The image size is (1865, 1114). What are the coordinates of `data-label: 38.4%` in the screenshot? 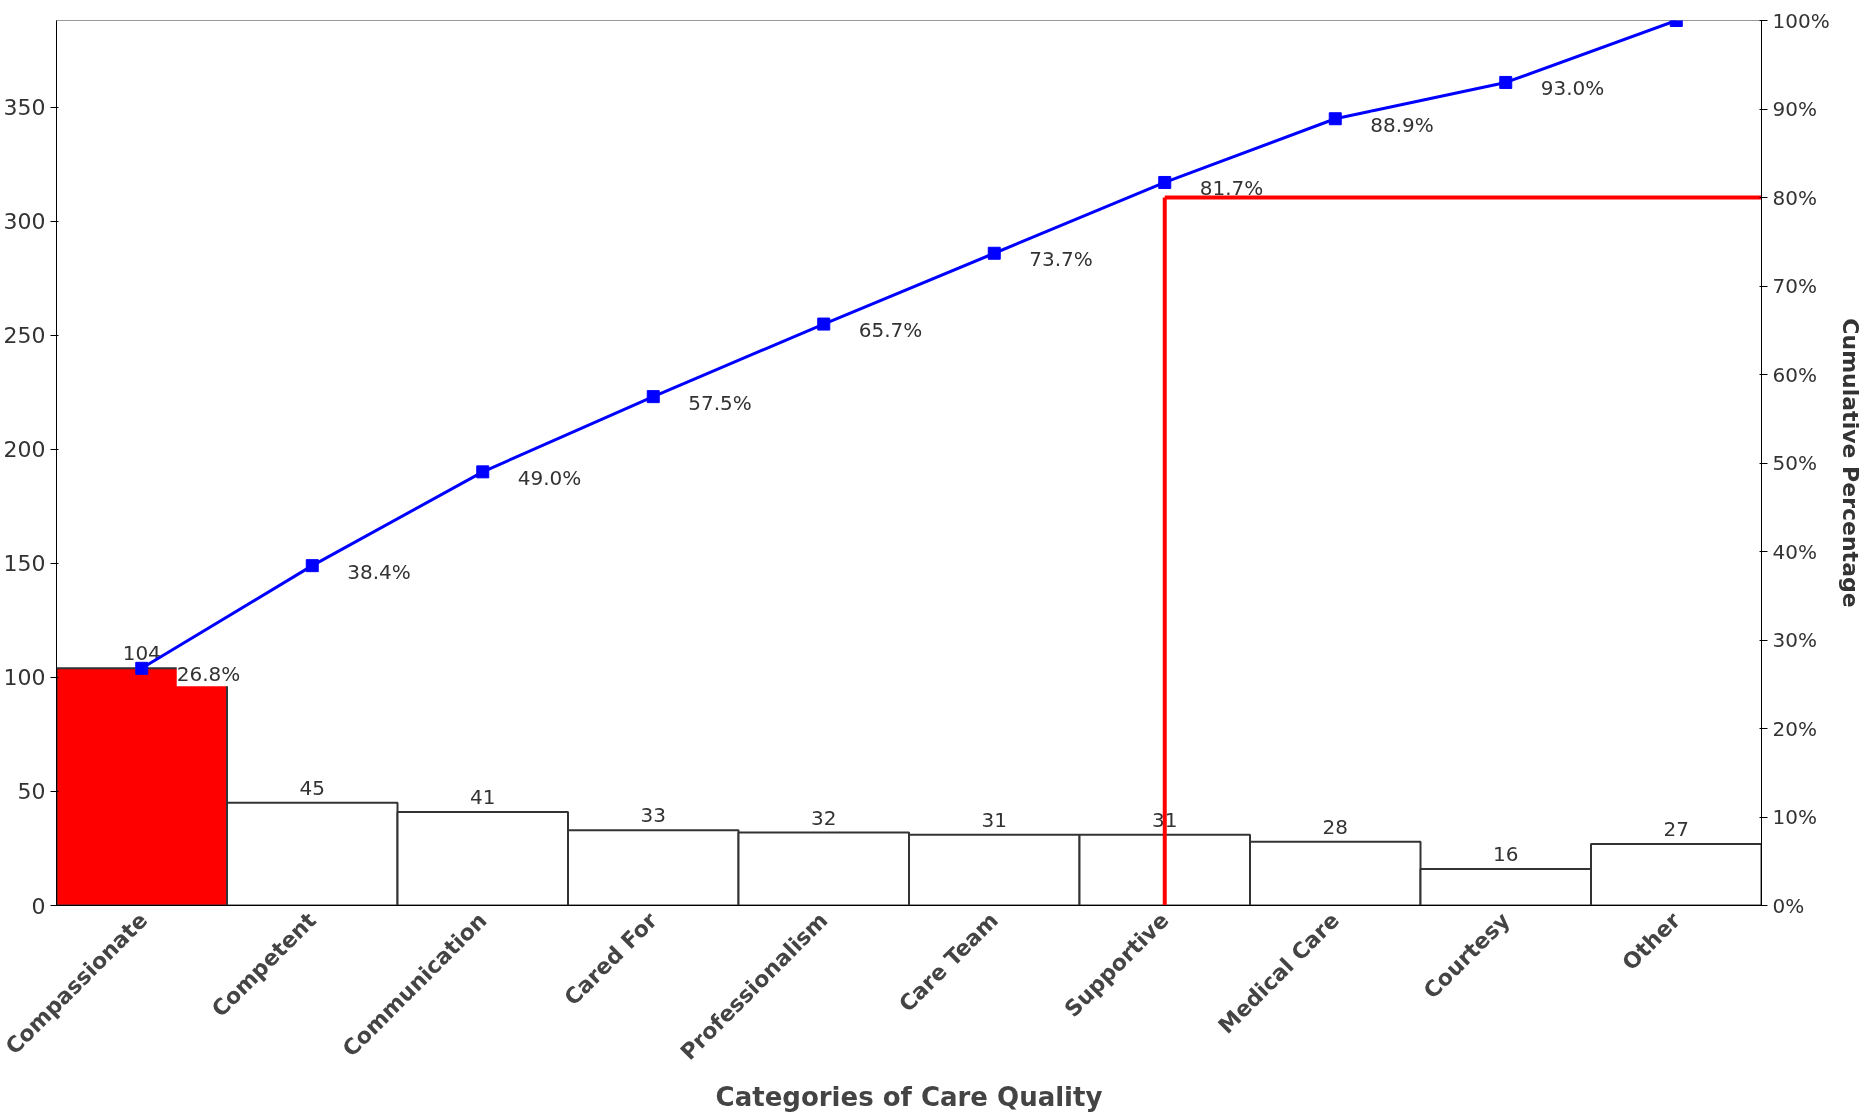 It's located at (379, 571).